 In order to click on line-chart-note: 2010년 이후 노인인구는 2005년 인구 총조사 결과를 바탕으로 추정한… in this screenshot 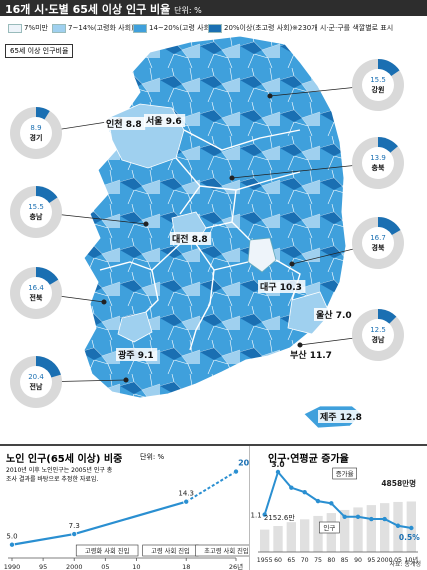, I will do `click(59, 475)`.